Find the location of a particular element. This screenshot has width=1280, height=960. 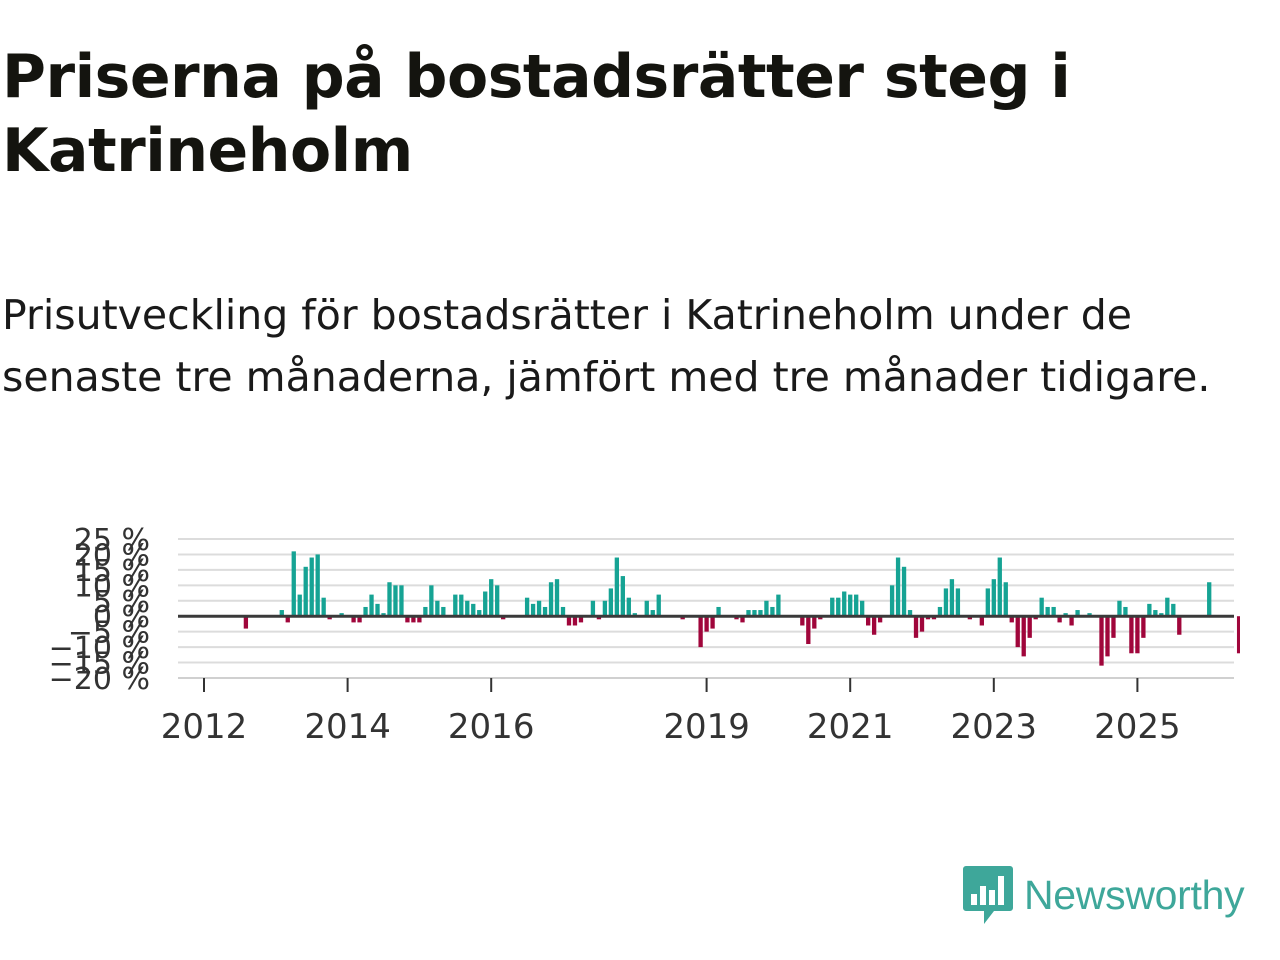

y-tick-label: −5 % is located at coordinates (109, 633).